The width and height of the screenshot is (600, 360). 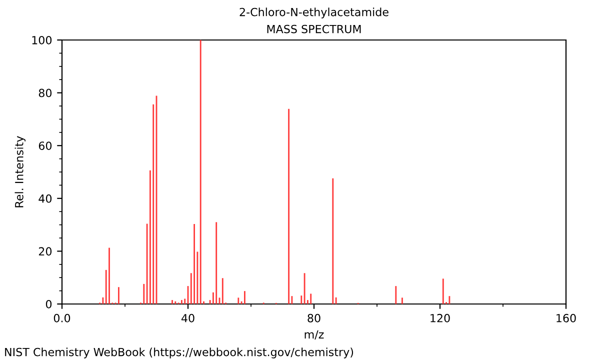 I want to click on x-tick-label: 0.0, so click(x=62, y=318).